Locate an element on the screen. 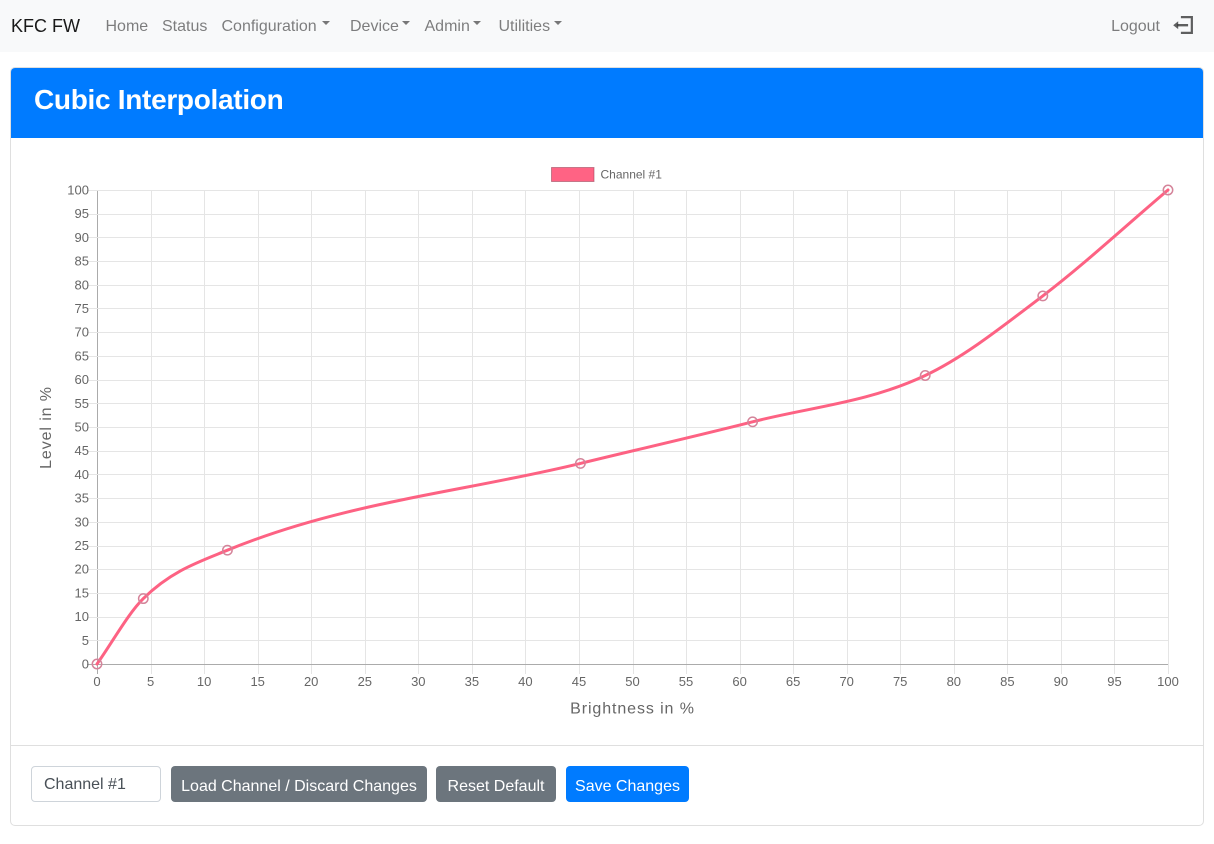 The width and height of the screenshot is (1214, 844). svg-text: Channel #1 is located at coordinates (632, 174).